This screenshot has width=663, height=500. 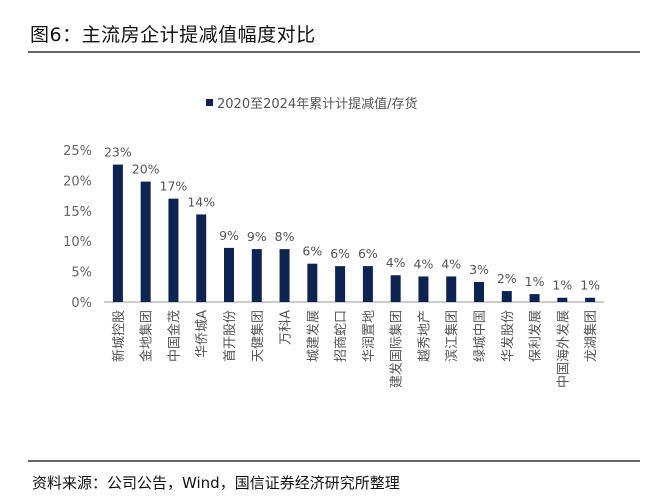 What do you see at coordinates (209, 102) in the screenshot?
I see `legend-swatch` at bounding box center [209, 102].